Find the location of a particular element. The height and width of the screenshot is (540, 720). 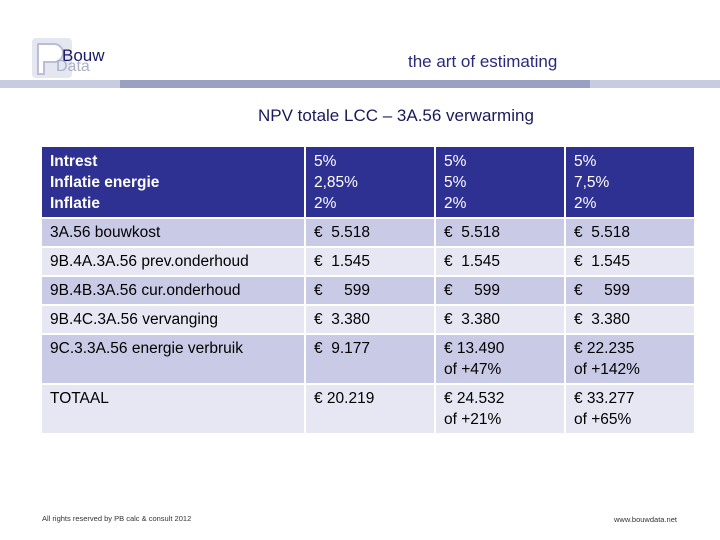

scenario-header-cell: 5% 7,5% 2% is located at coordinates (630, 182).